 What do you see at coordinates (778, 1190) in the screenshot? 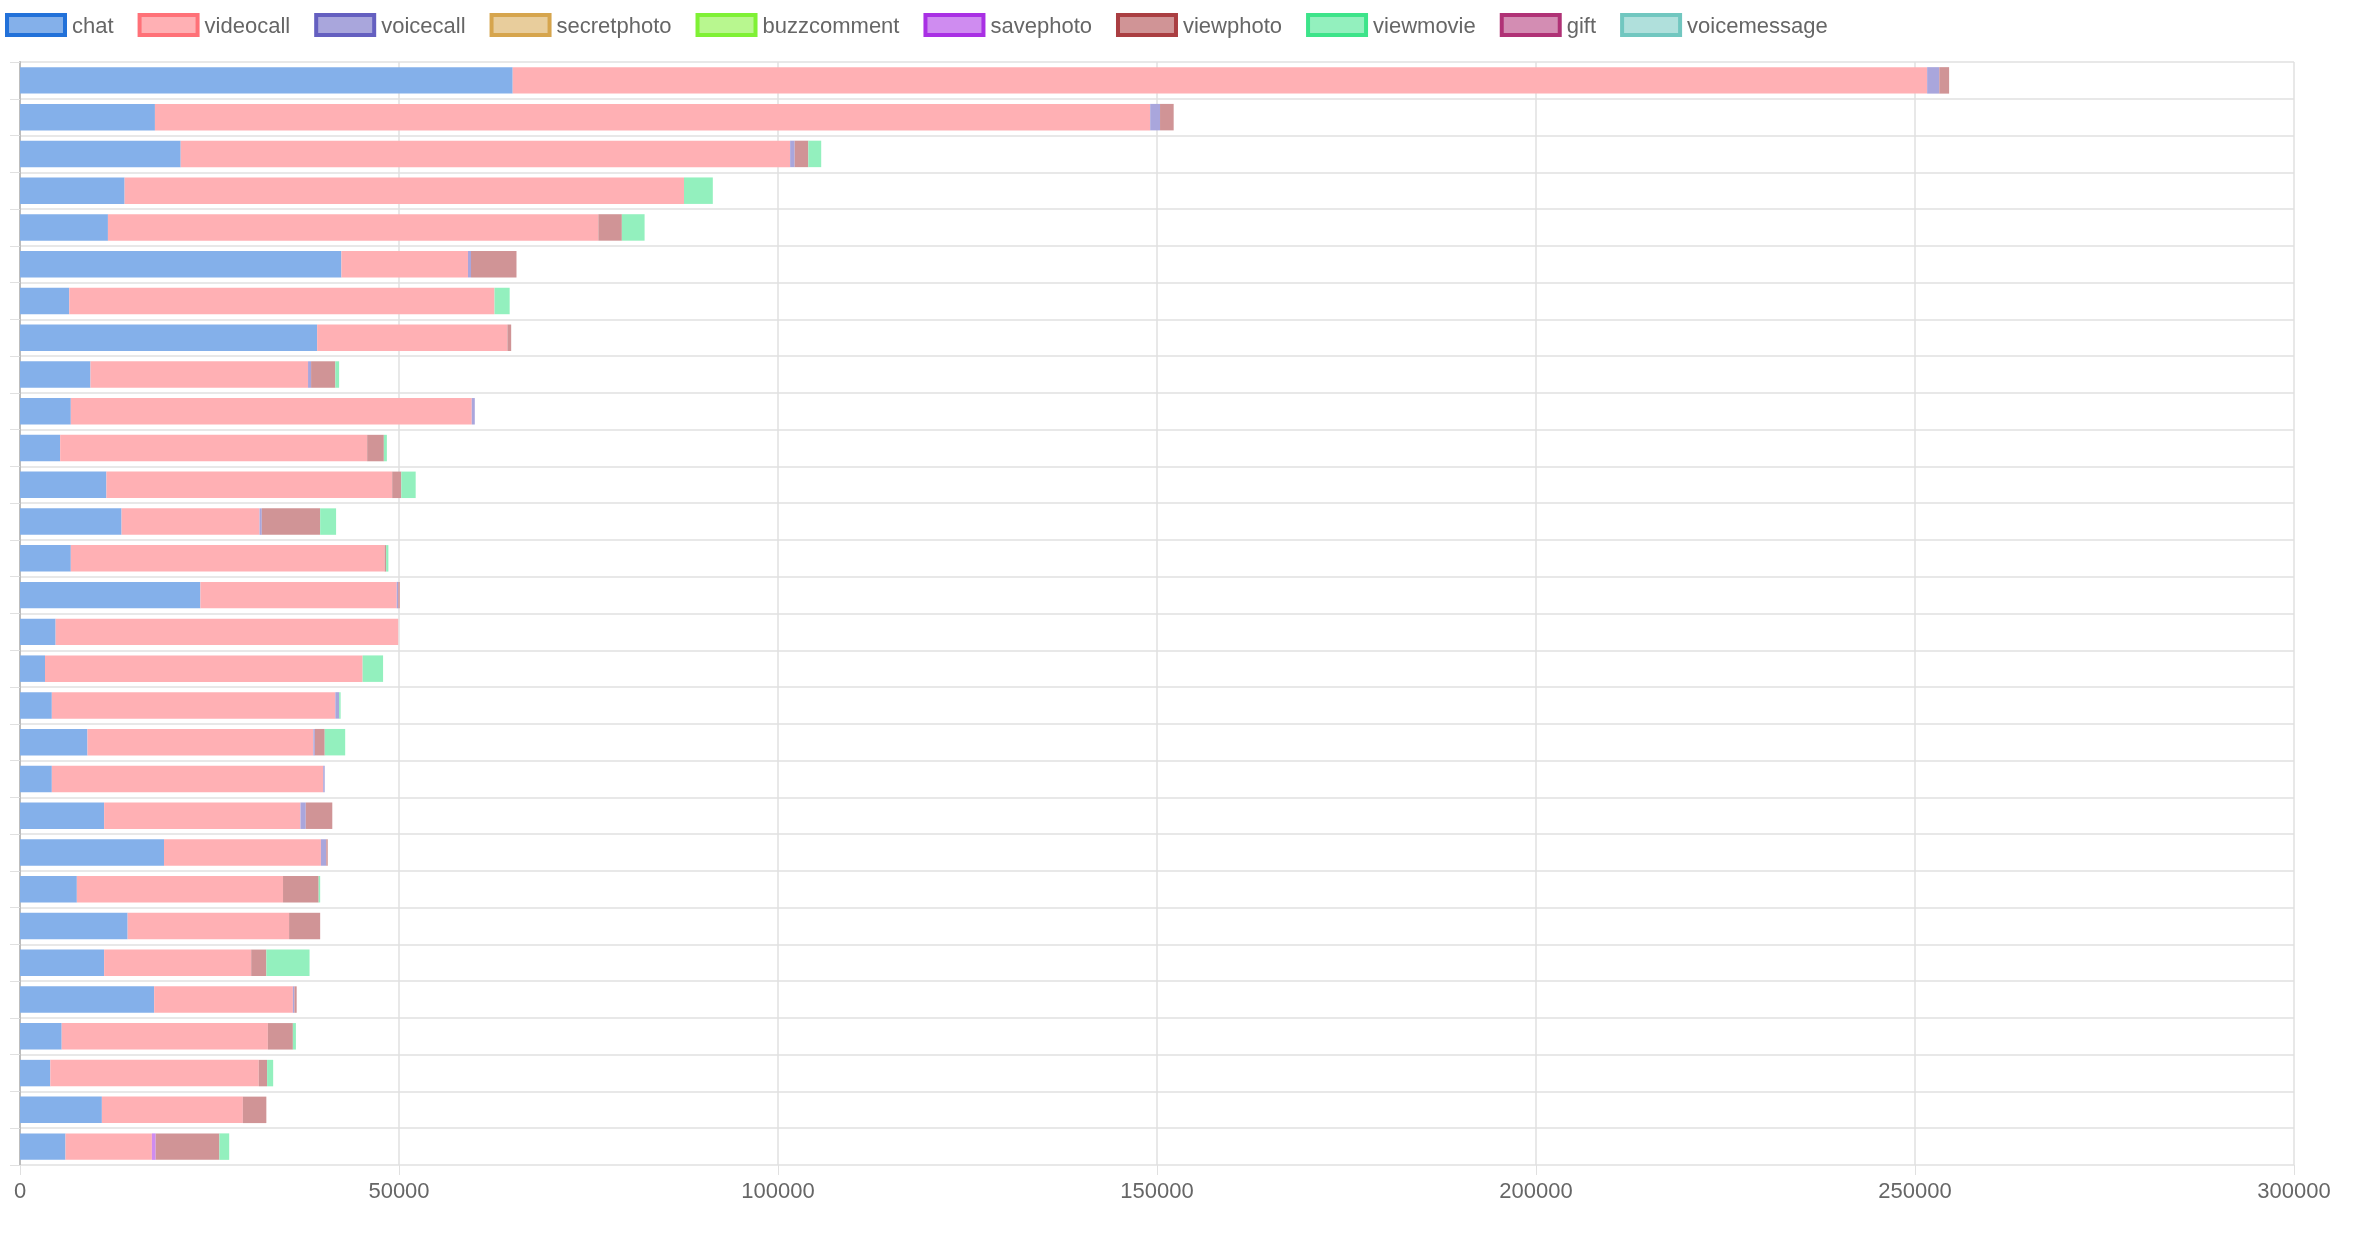
I see `x-tick-label: 100000` at bounding box center [778, 1190].